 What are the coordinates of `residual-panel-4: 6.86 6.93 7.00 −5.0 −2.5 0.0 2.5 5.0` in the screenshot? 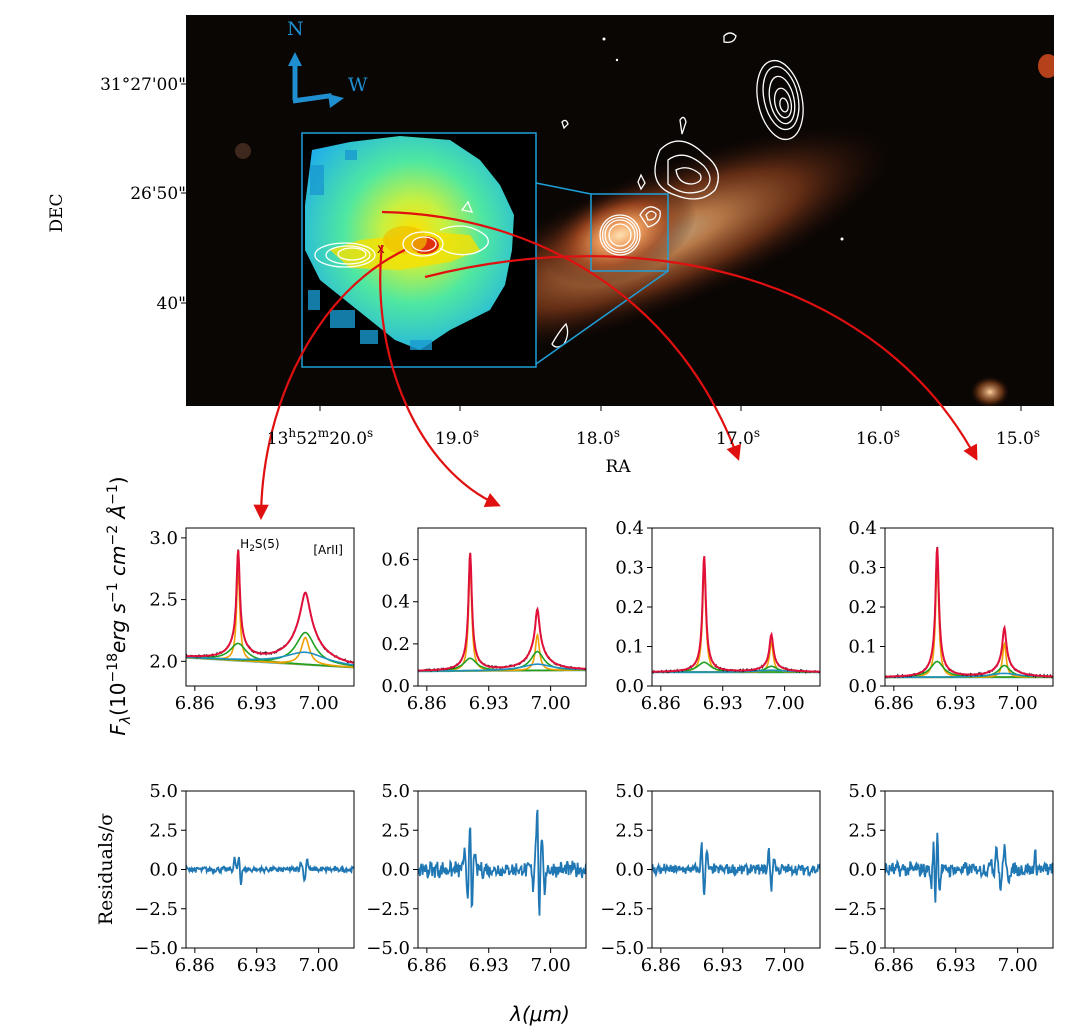 It's located at (943, 878).